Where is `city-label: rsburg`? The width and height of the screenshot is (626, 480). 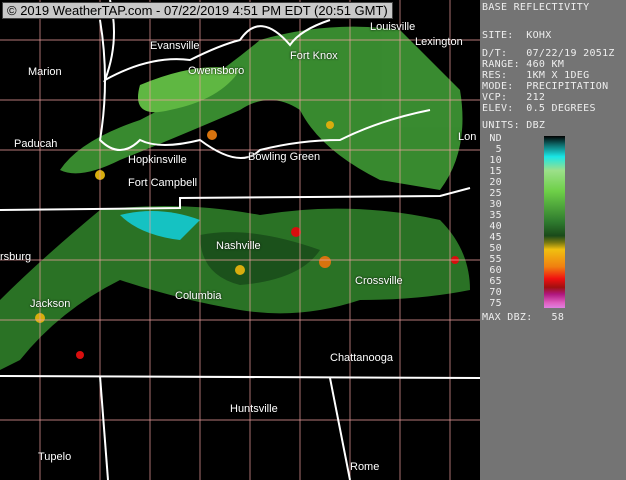 city-label: rsburg is located at coordinates (16, 257).